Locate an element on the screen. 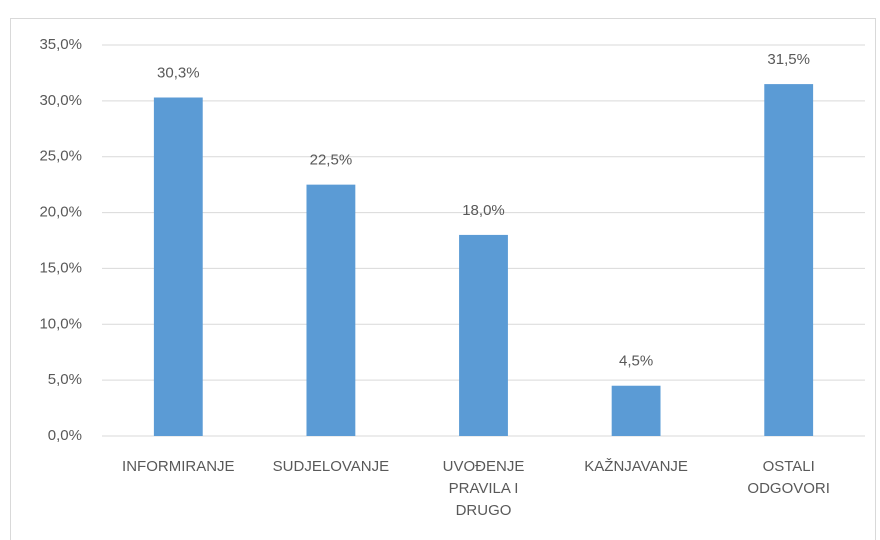 This screenshot has width=880, height=540. data-label: 18,0% is located at coordinates (483, 210).